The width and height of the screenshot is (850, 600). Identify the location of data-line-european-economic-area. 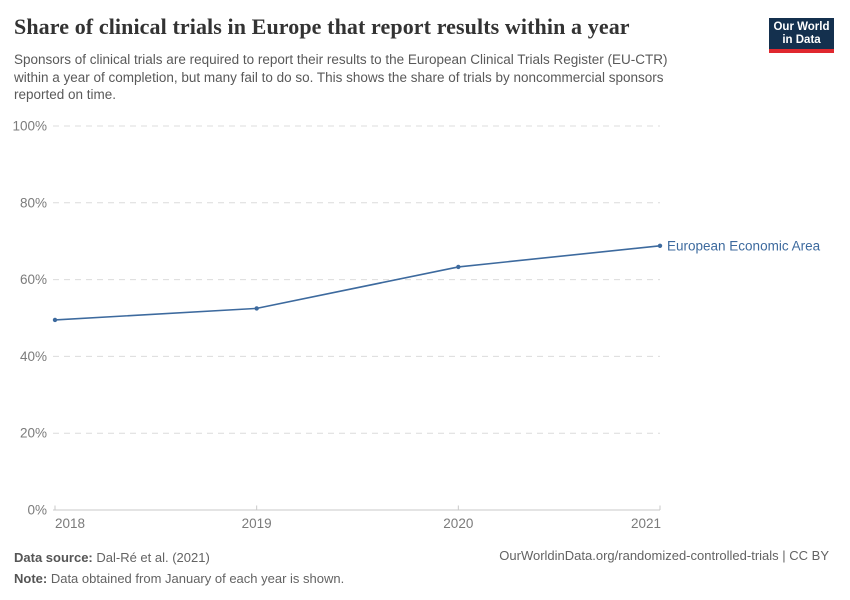
(357, 283).